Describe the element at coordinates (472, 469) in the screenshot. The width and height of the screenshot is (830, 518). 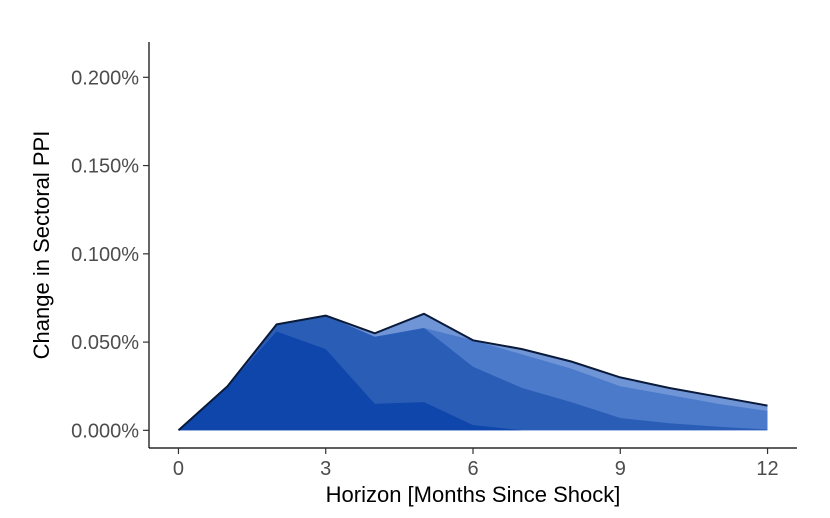
I see `x-tick-label: 6` at that location.